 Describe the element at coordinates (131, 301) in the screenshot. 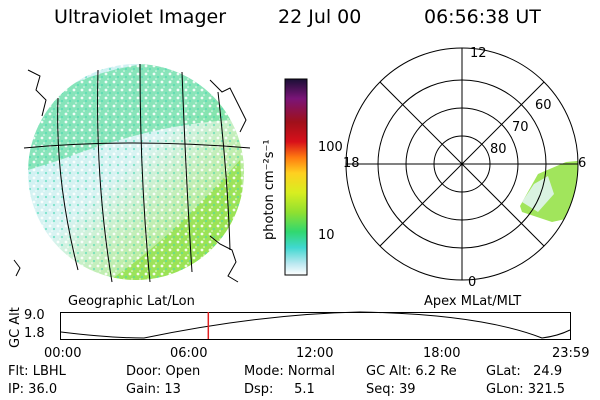

I see `geographic-panel-label: Geographic Lat/Lon` at that location.